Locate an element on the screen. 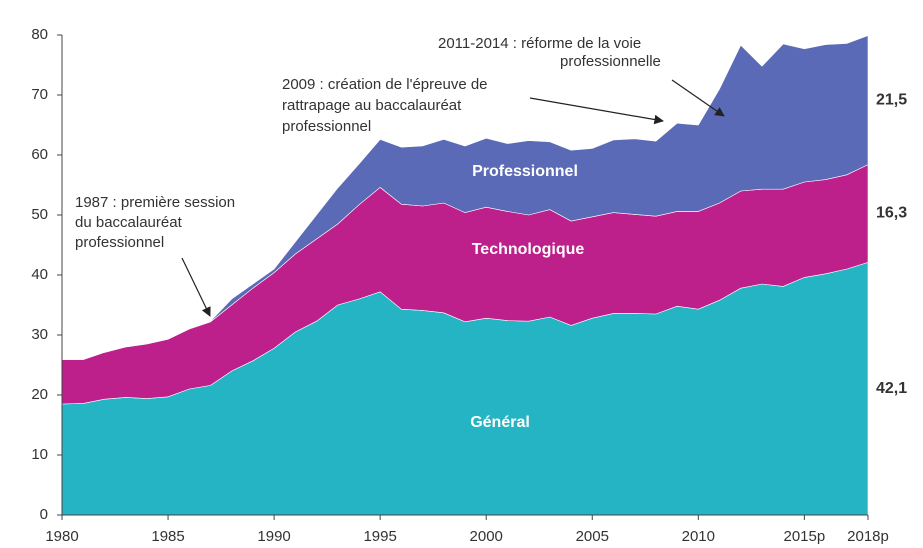 Image resolution: width=923 pixels, height=548 pixels. annotation: 2011-2014 : réforme de la voie is located at coordinates (539, 43).